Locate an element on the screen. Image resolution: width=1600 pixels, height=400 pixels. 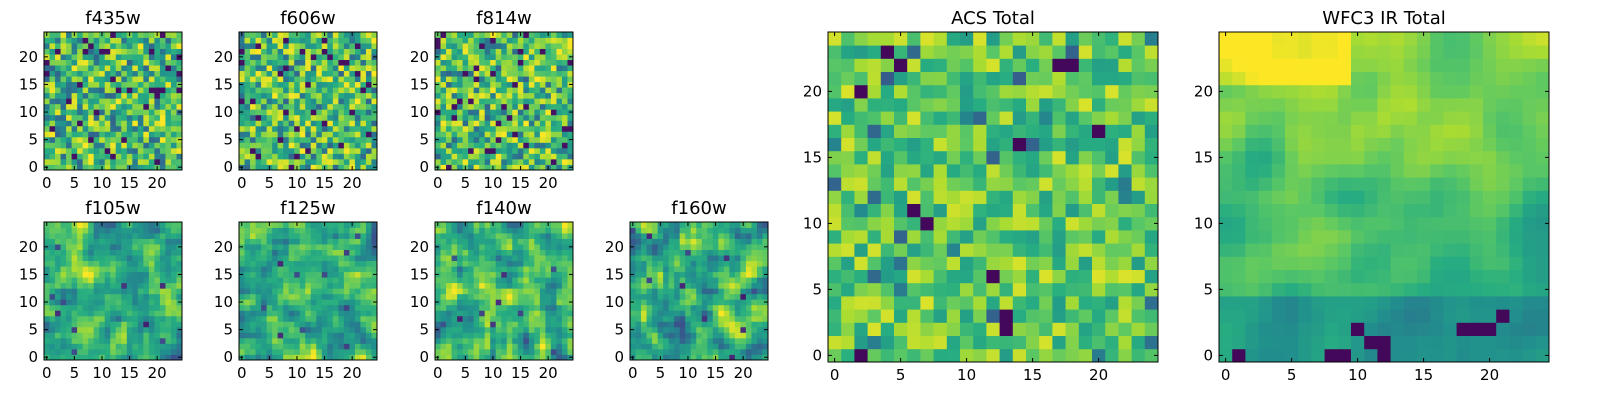
y-tick-label: 20 is located at coordinates (614, 247).